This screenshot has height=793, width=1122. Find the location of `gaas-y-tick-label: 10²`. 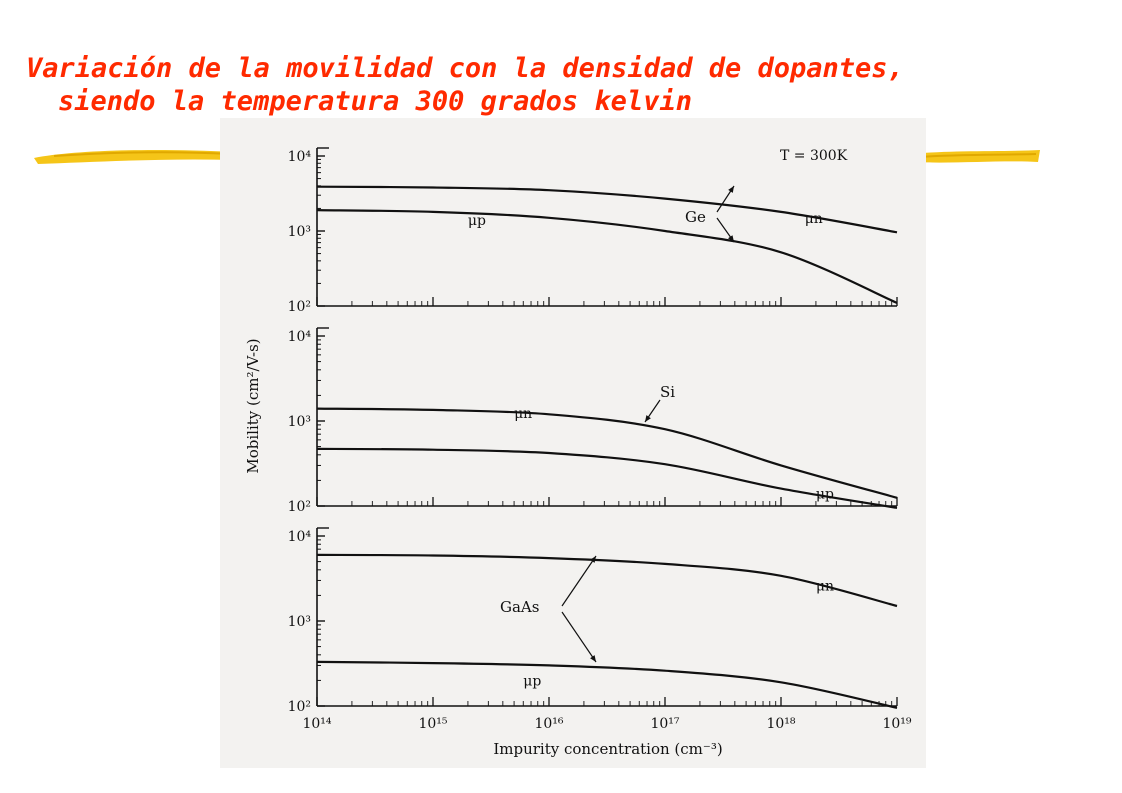

gaas-y-tick-label: 10² is located at coordinates (299, 707).